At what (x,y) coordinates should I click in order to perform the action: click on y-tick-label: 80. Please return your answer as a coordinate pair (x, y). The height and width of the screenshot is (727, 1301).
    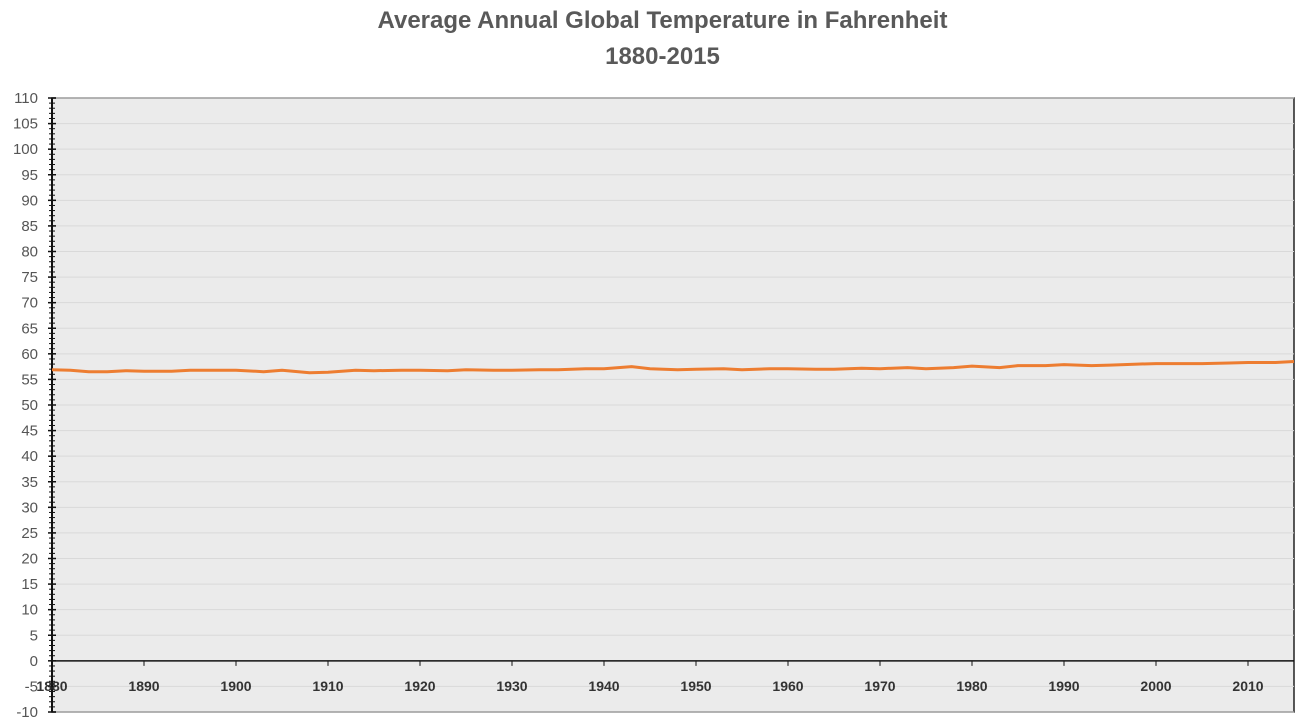
    Looking at the image, I should click on (29, 252).